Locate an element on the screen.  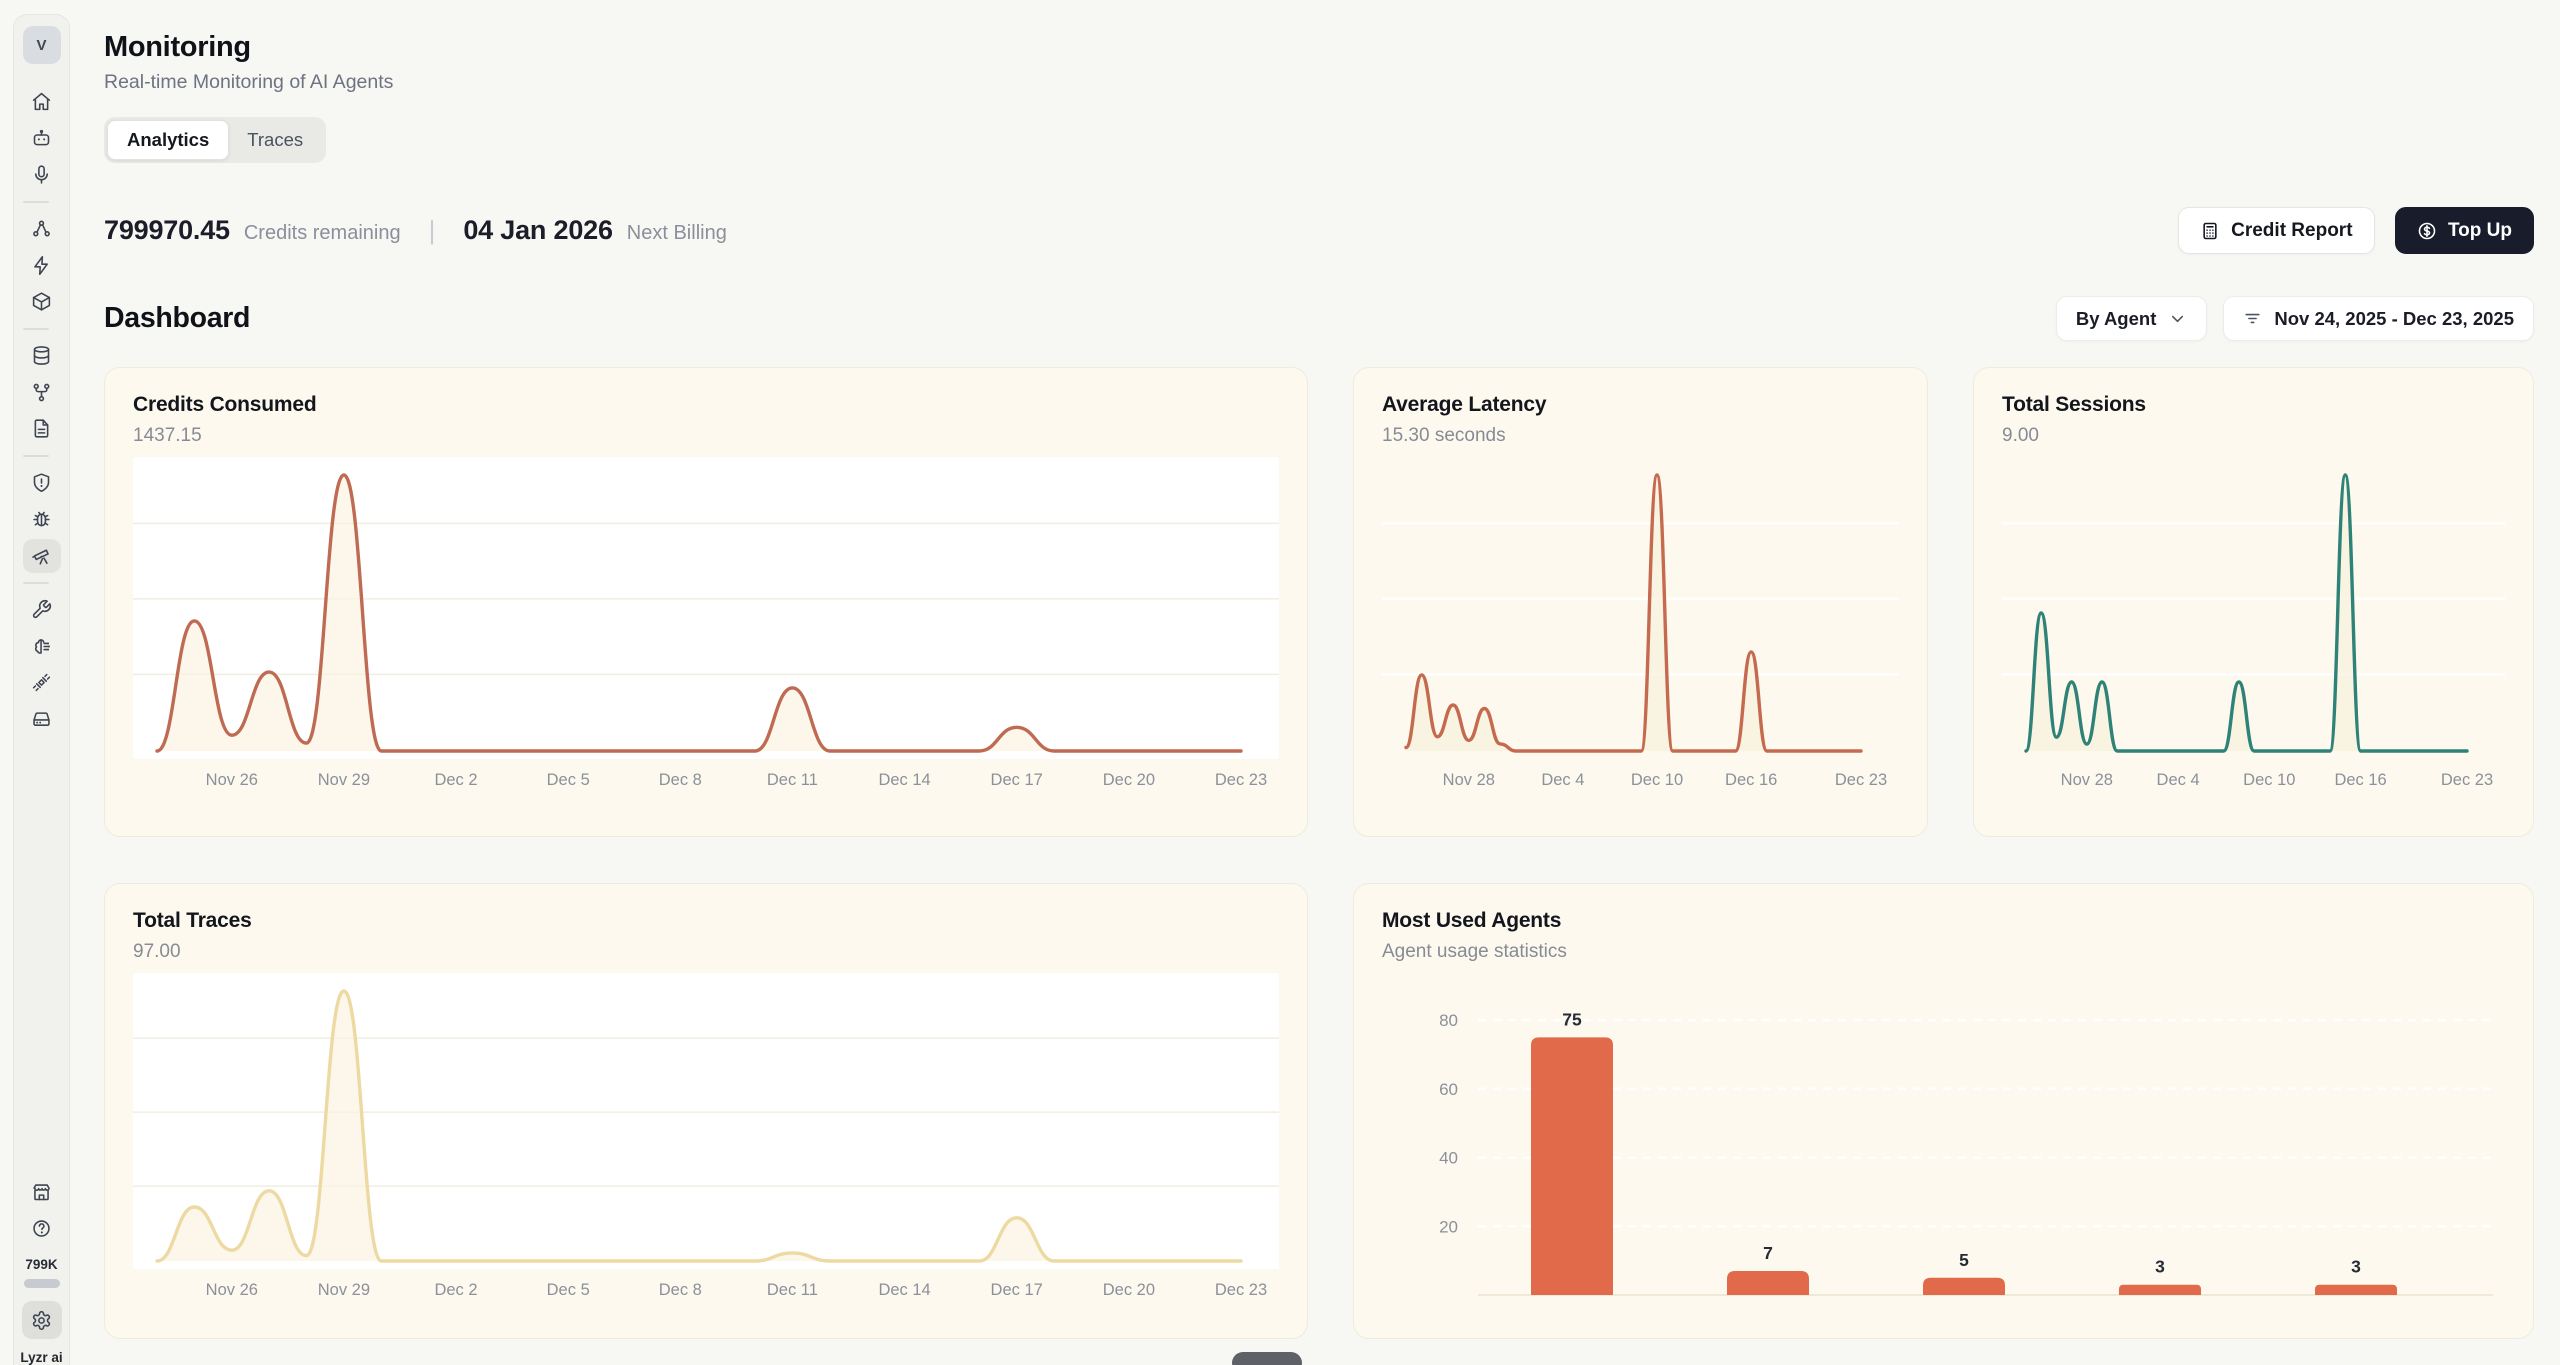
card-value: 15.30 seconds is located at coordinates (1444, 435).